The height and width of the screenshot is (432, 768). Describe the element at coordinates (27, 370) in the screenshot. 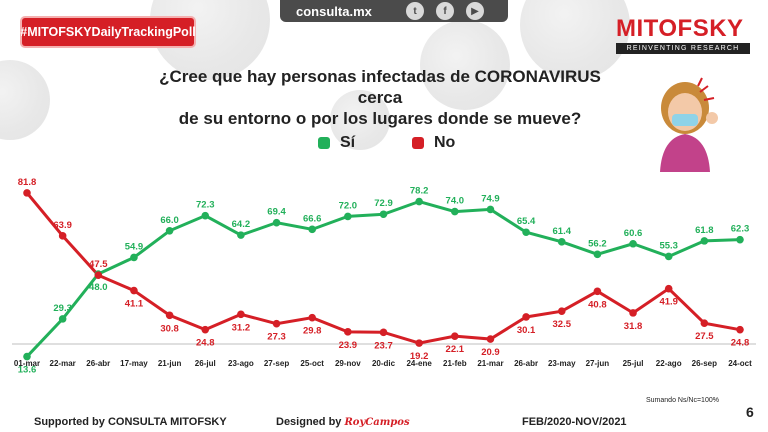

I see `data-label: 13.6` at that location.